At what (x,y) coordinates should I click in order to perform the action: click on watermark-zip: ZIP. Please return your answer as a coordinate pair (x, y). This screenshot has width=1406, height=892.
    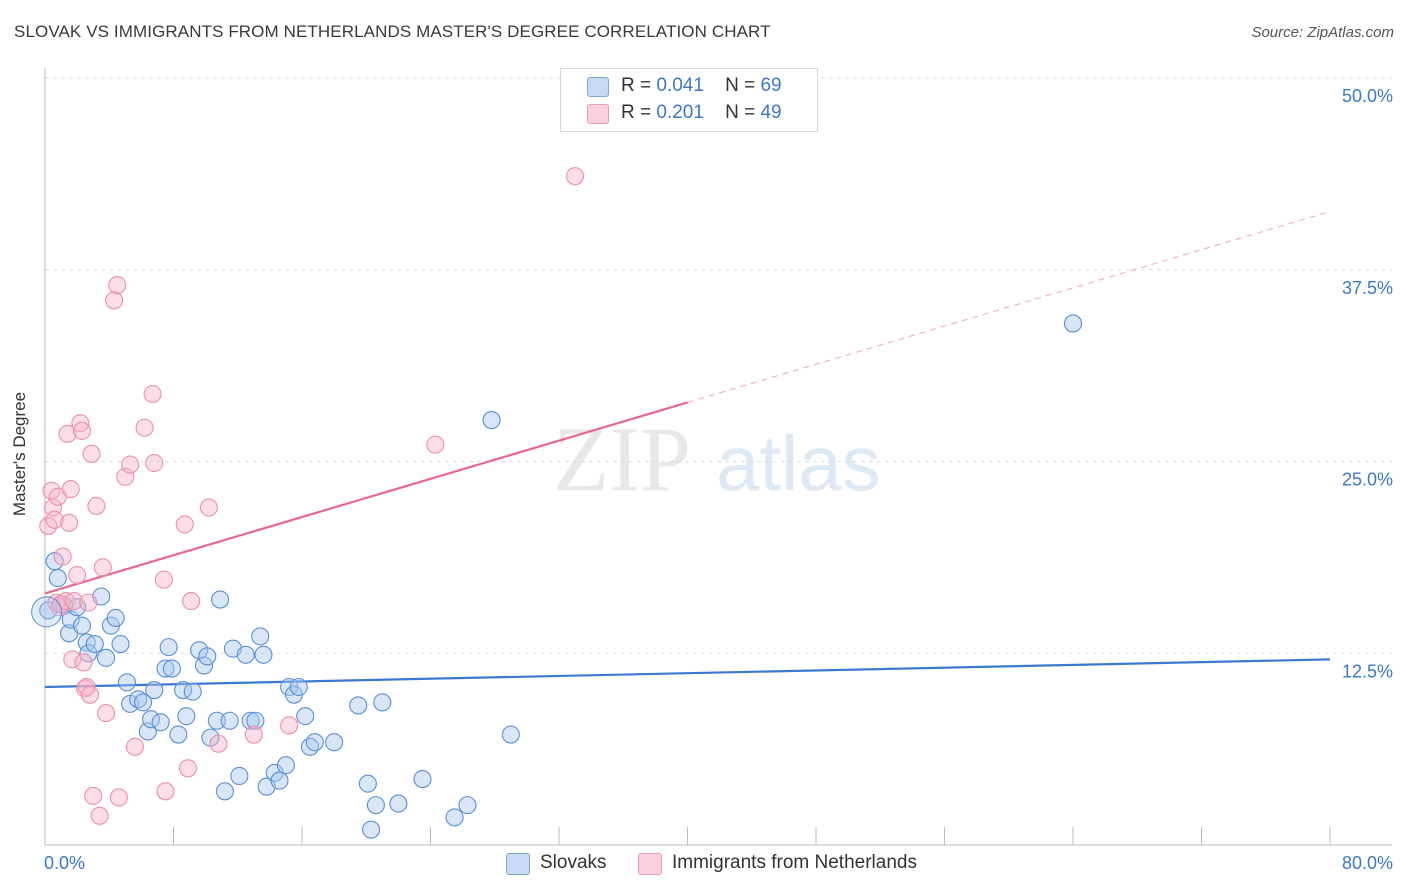
    Looking at the image, I should click on (622, 459).